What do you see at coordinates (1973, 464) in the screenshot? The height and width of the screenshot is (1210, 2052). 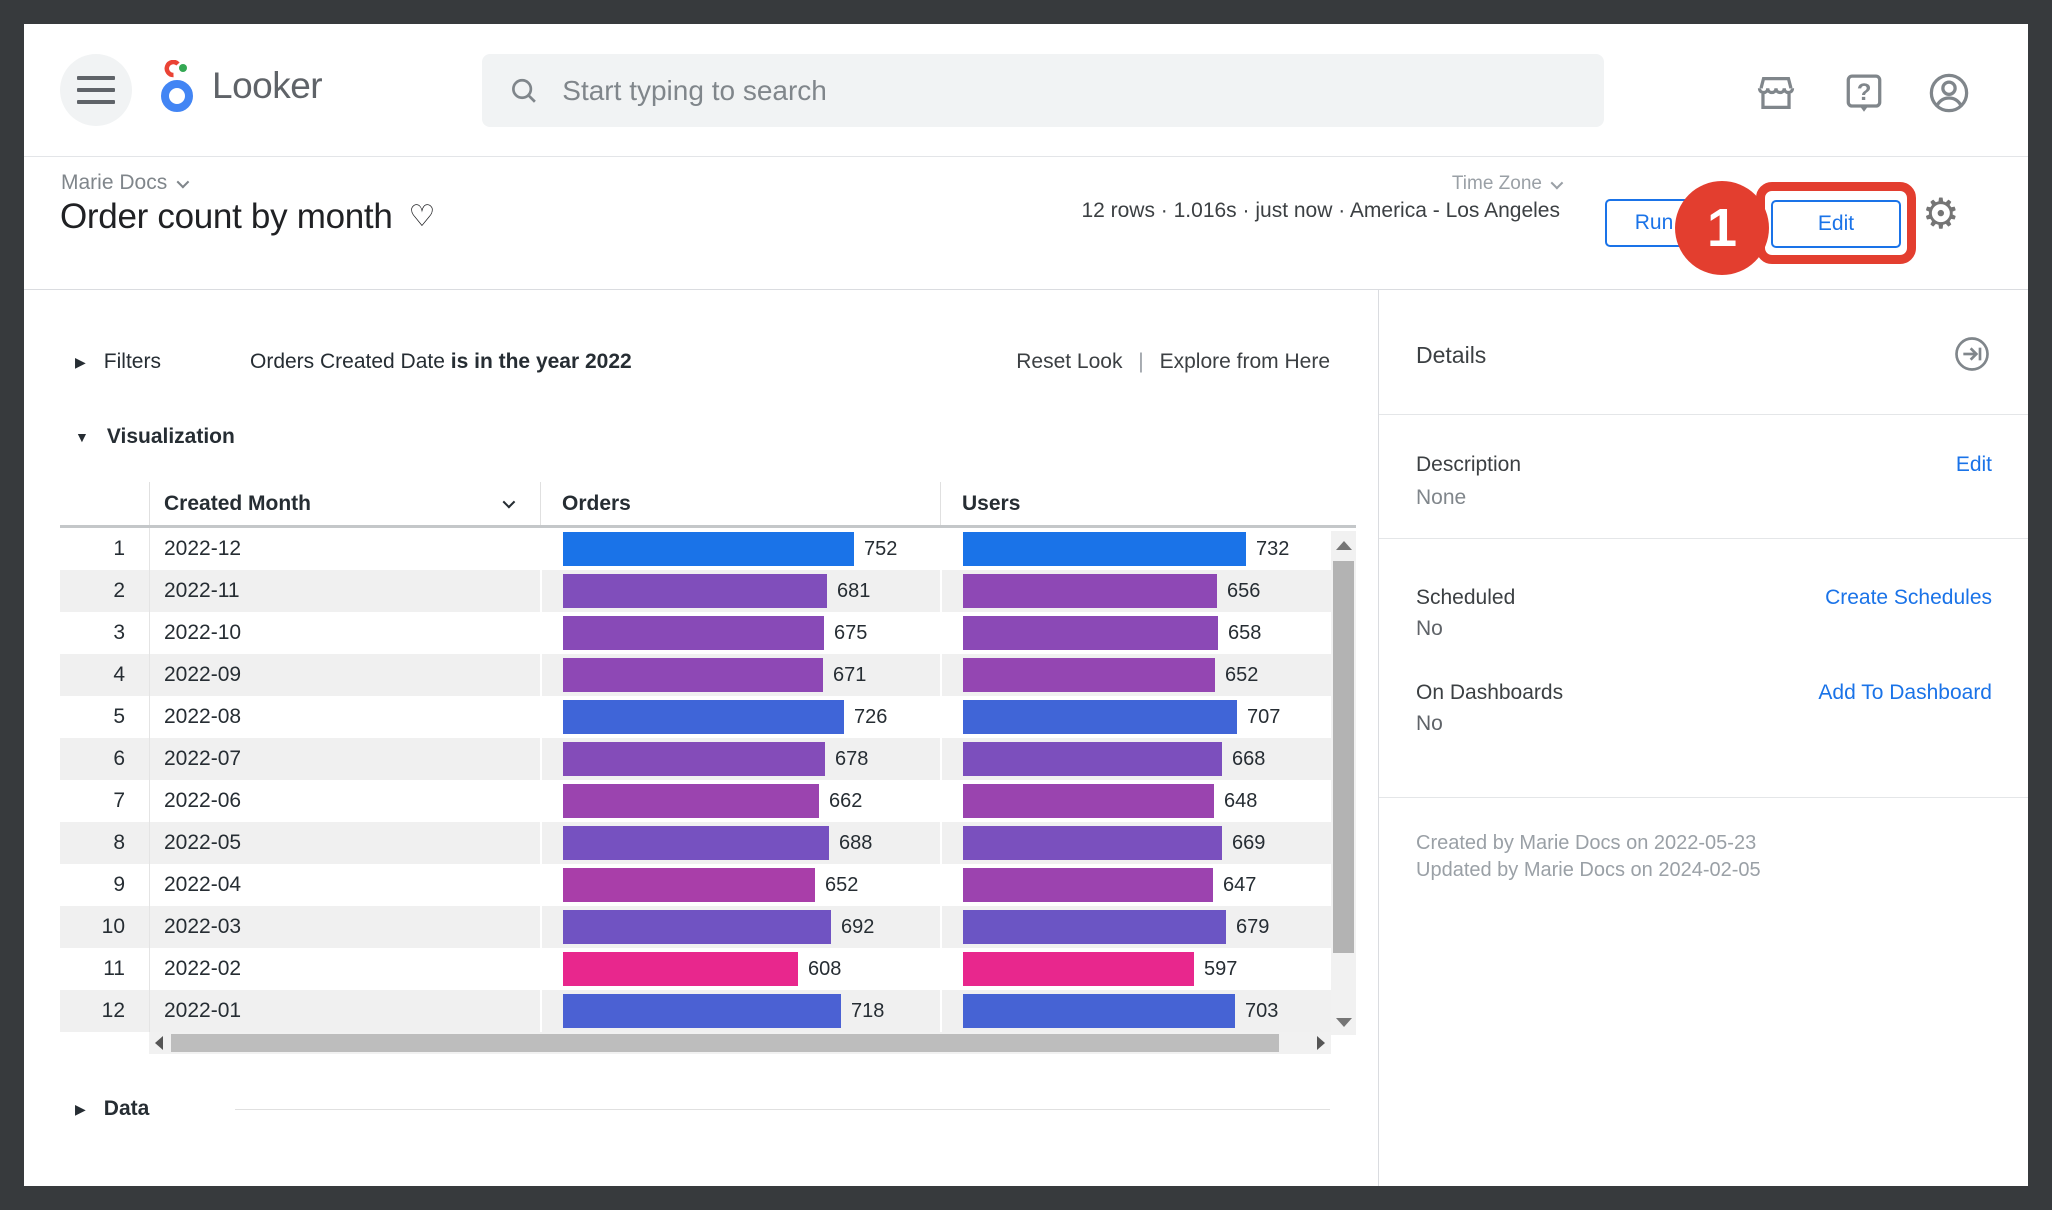 I see `edit-description-link: Edit` at bounding box center [1973, 464].